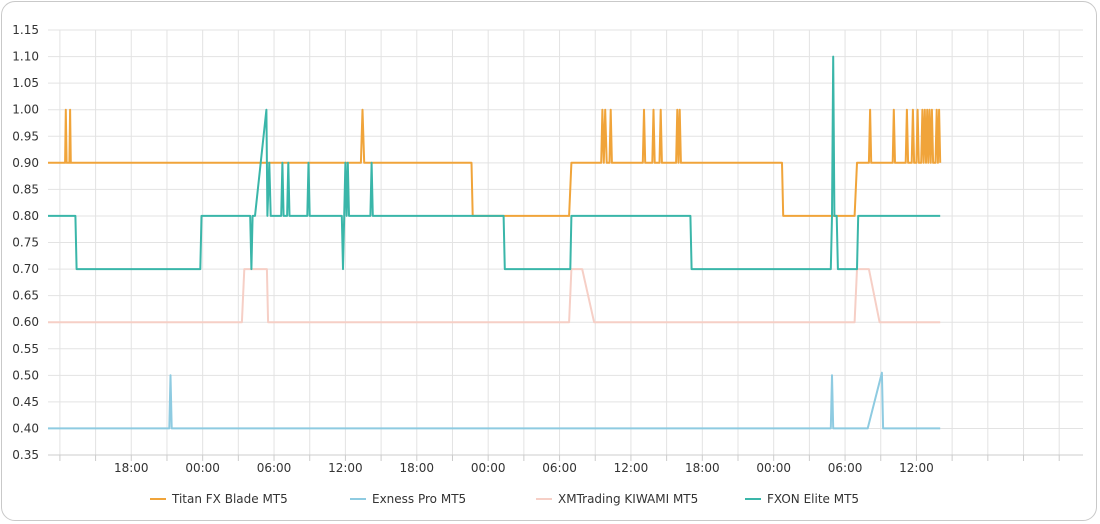  Describe the element at coordinates (25, 57) in the screenshot. I see `y-tick-label: 1.10` at that location.